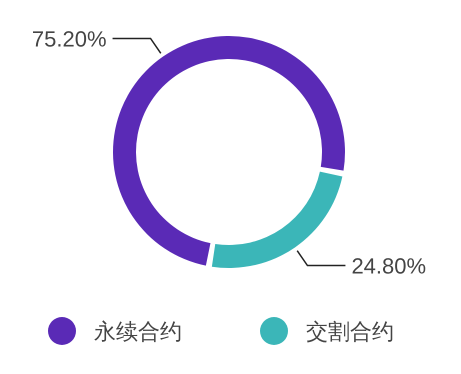 The width and height of the screenshot is (461, 374). What do you see at coordinates (69, 39) in the screenshot?
I see `data-label: 75.20%` at bounding box center [69, 39].